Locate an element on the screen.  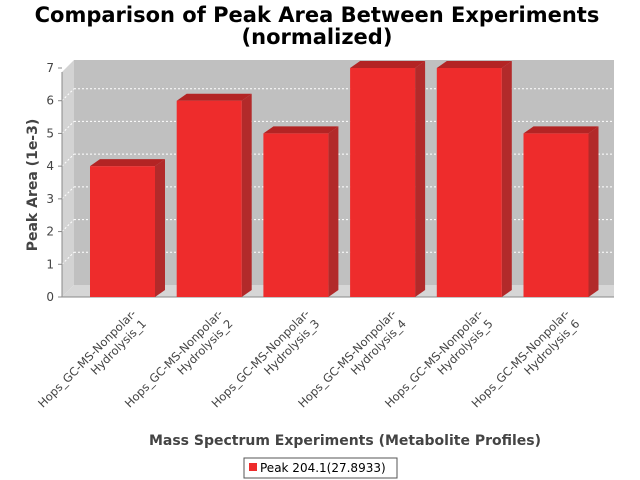
y-tick-label: 0 is located at coordinates (50, 297).